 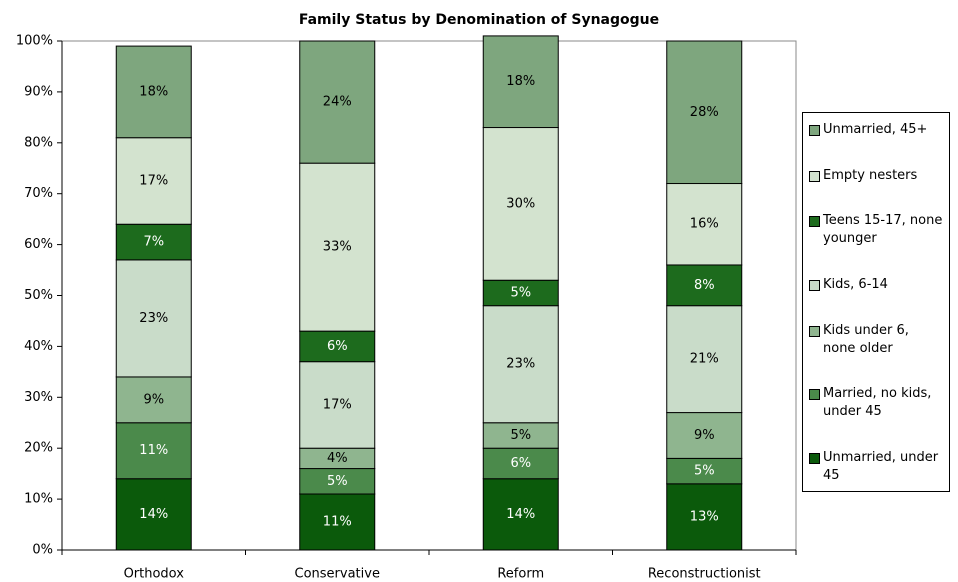 I want to click on legend-label: Unmarried, under 45, so click(x=881, y=466).